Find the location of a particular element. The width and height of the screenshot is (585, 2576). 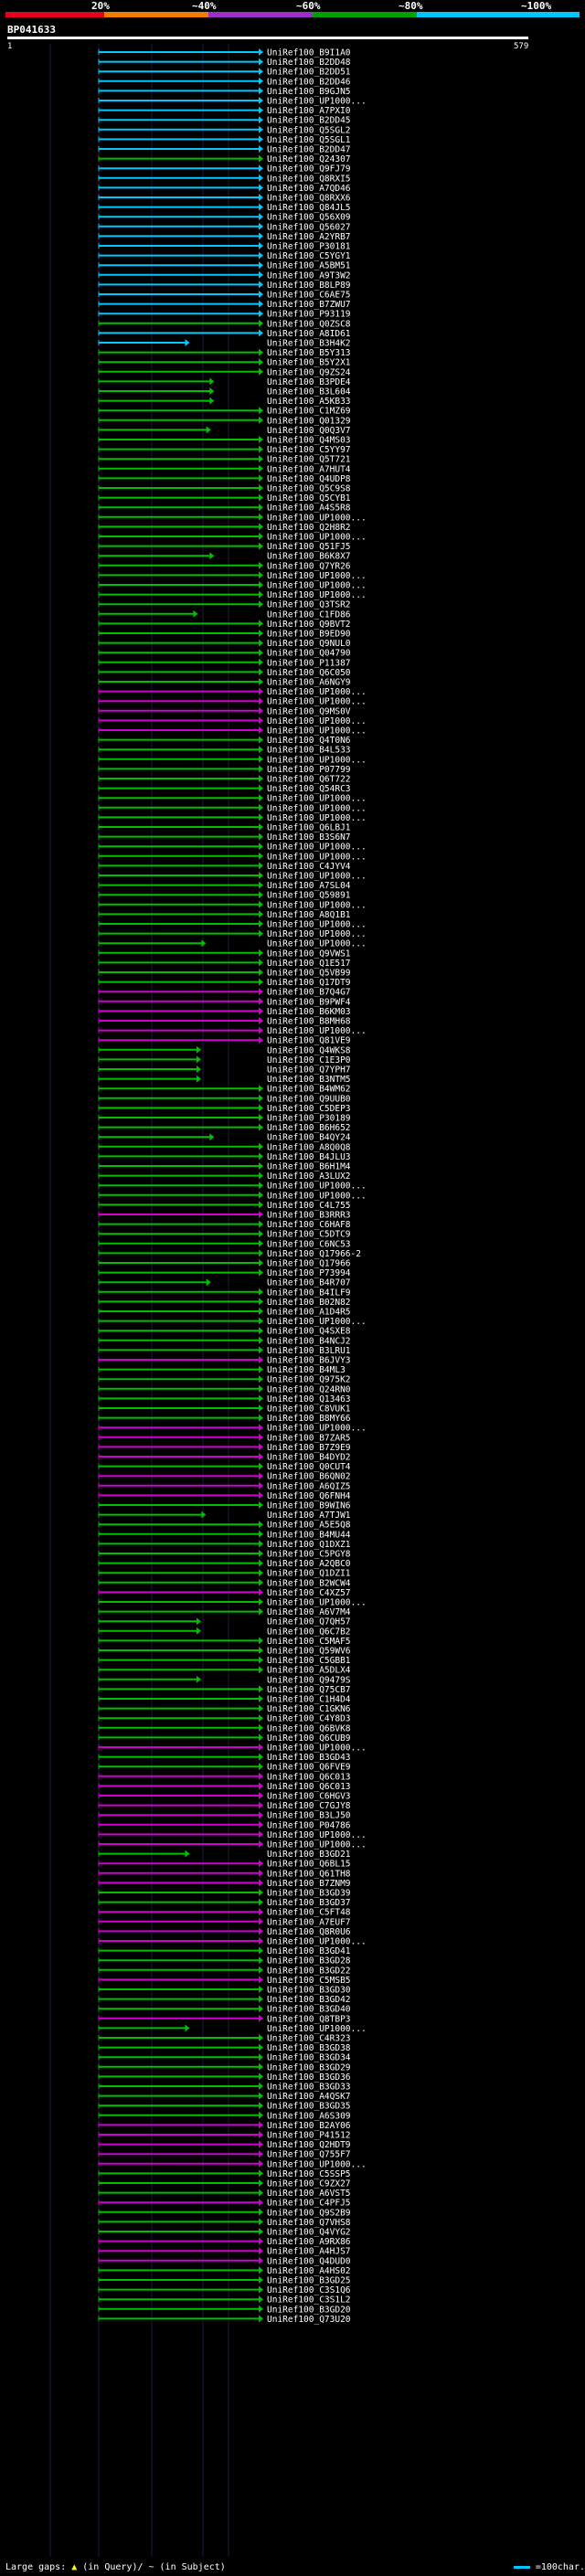

hit-row: UniRef100_C6NC53 is located at coordinates (225, 1244).